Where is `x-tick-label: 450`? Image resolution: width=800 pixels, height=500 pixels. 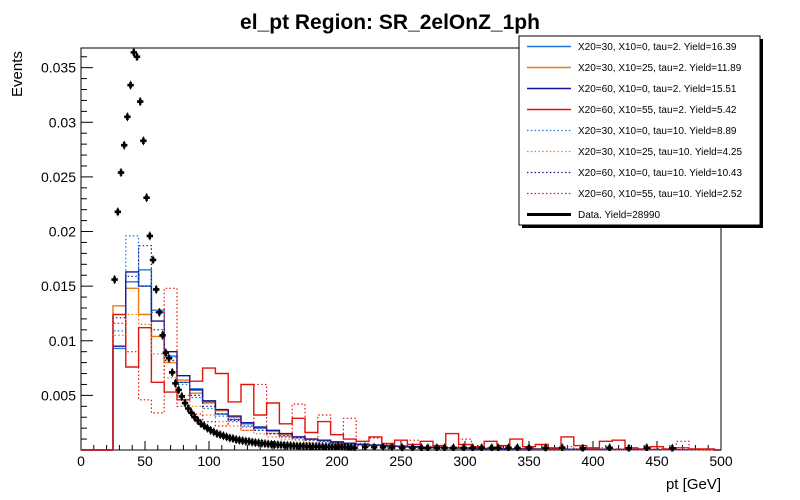 x-tick-label: 450 is located at coordinates (657, 461).